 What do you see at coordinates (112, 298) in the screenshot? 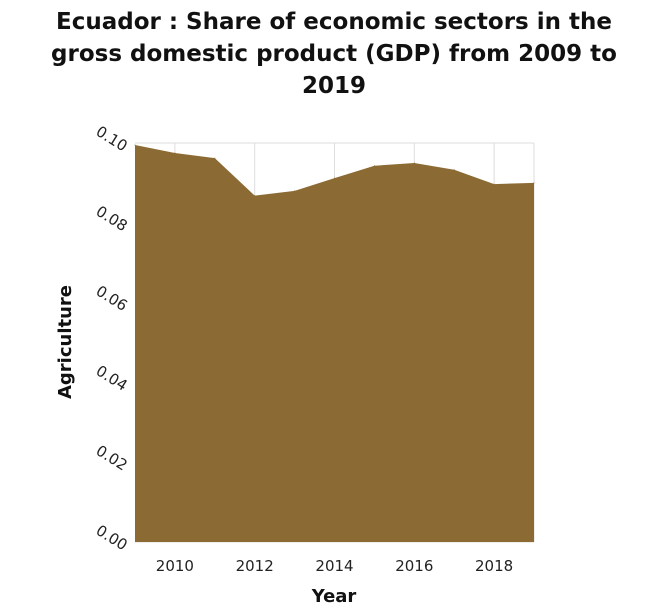
I see `y-tick-label: 0.06` at bounding box center [112, 298].